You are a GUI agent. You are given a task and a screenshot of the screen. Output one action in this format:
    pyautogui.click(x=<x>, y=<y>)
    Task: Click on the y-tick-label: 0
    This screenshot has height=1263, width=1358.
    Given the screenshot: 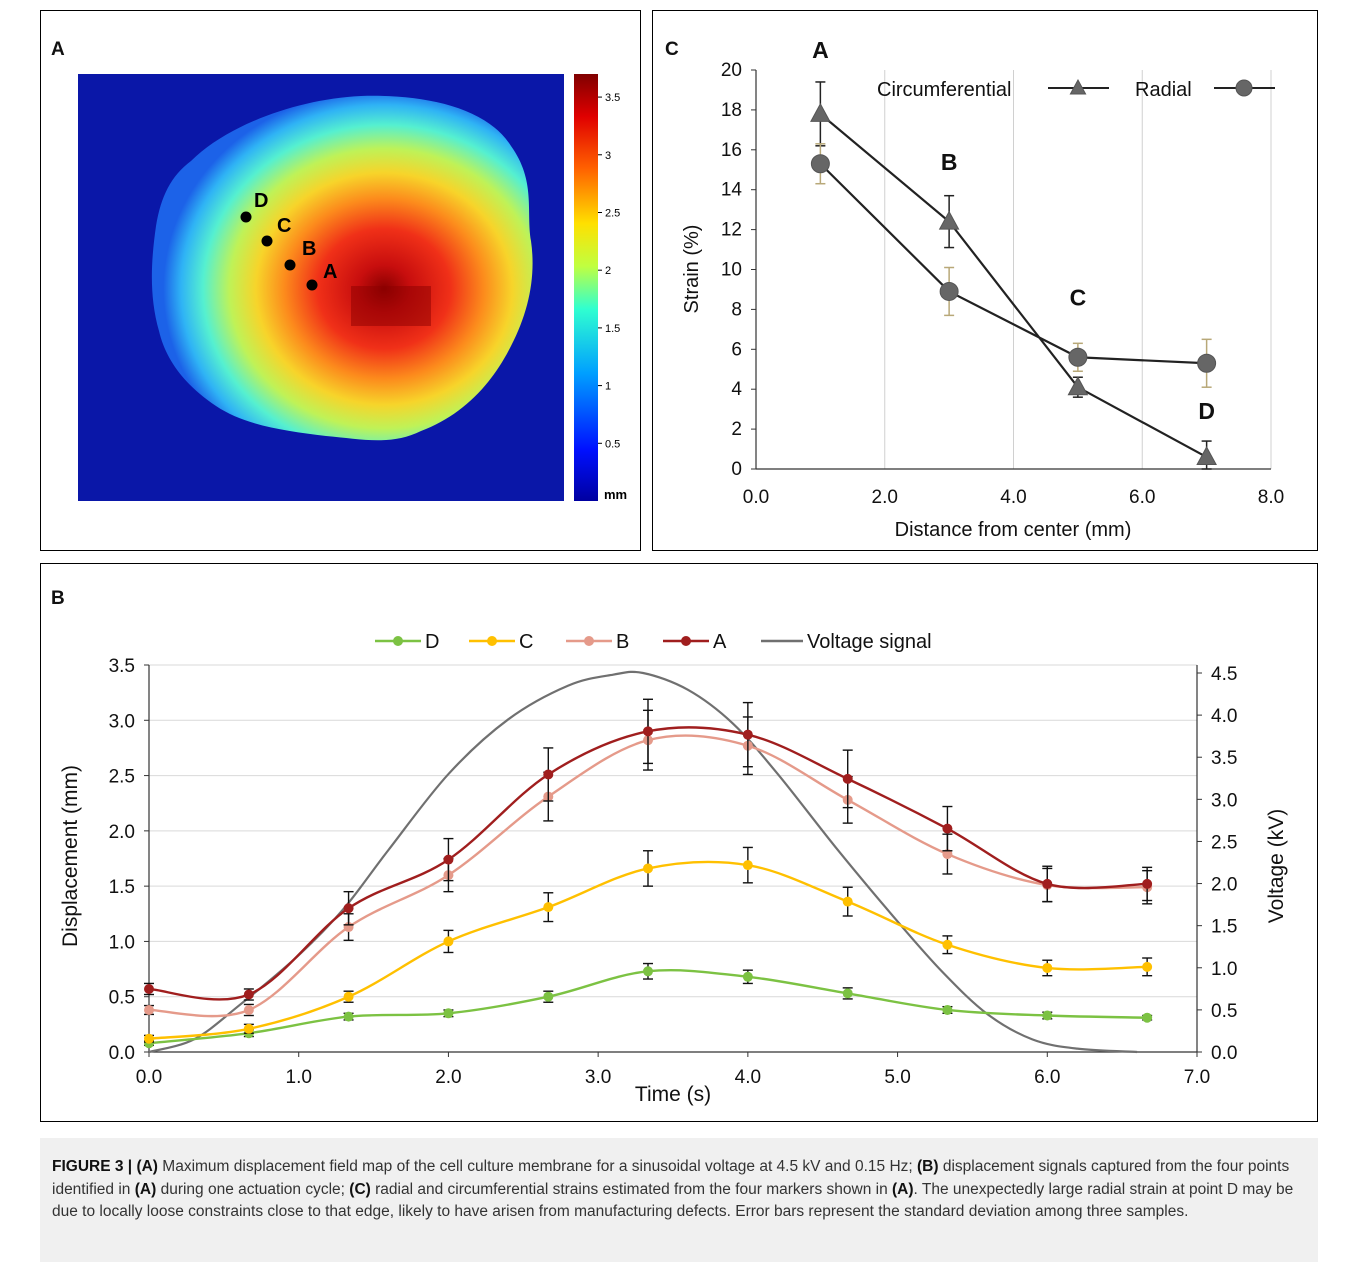 What is the action you would take?
    pyautogui.click(x=736, y=469)
    